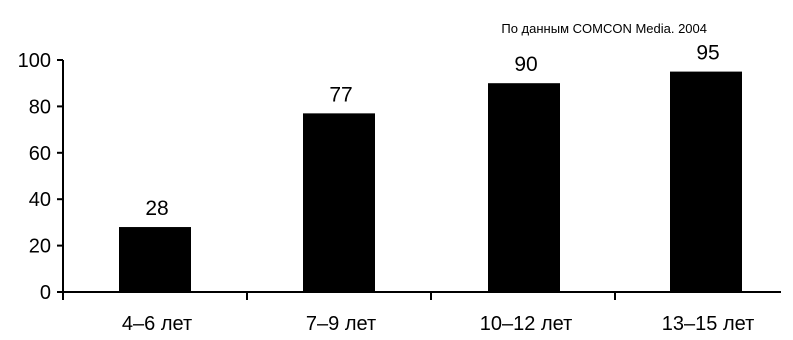 The image size is (793, 340). I want to click on data-label: 90, so click(525, 64).